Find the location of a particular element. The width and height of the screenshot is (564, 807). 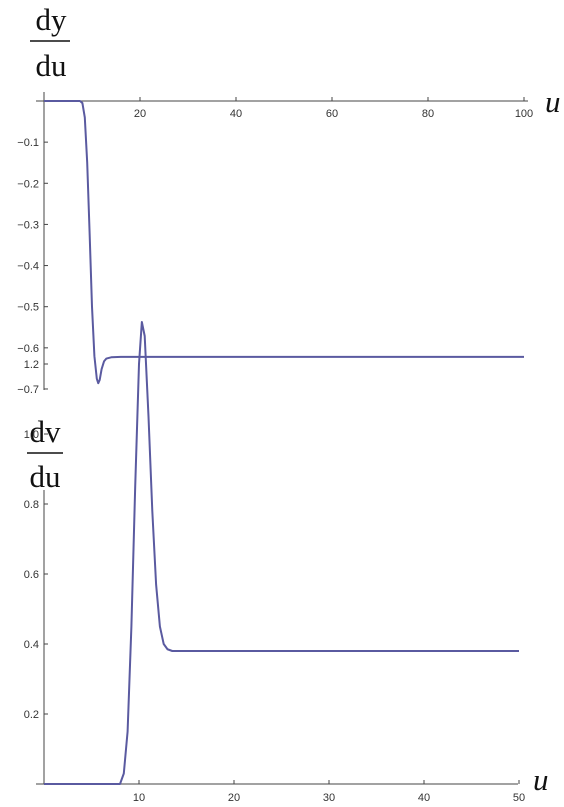

x-tick-label: 80 is located at coordinates (428, 114).